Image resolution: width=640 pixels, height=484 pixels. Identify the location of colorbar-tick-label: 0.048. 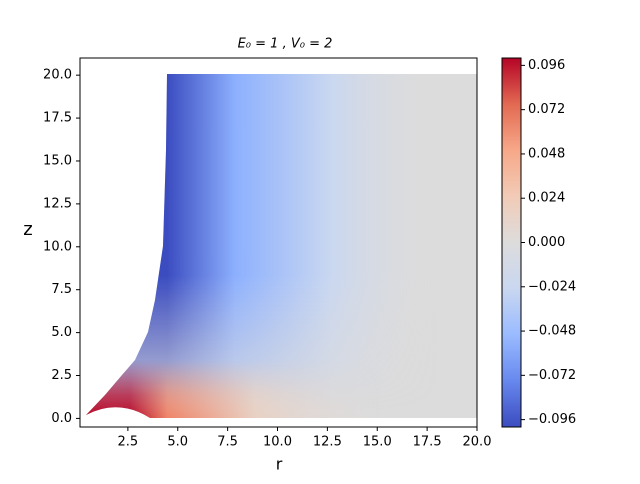
(546, 153).